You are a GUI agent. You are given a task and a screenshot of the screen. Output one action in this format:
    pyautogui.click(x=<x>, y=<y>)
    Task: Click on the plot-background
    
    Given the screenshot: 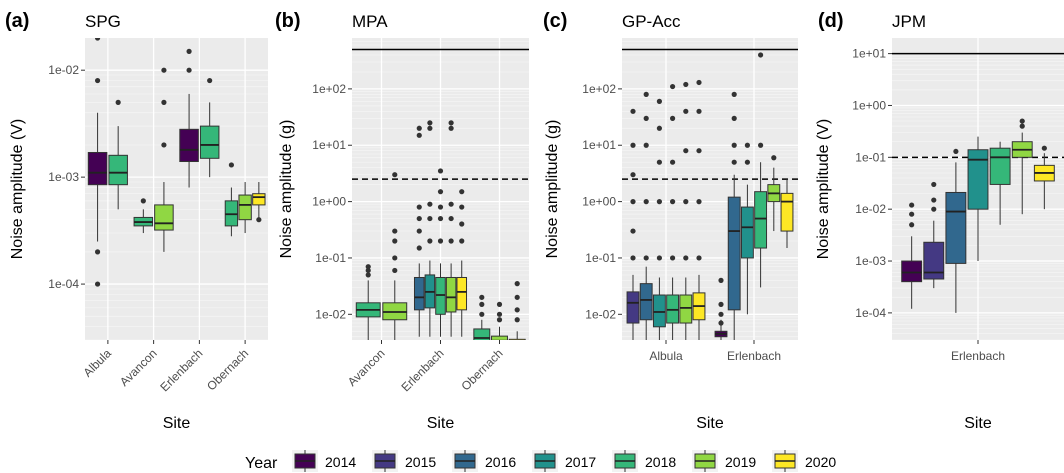 What is the action you would take?
    pyautogui.click(x=176, y=189)
    